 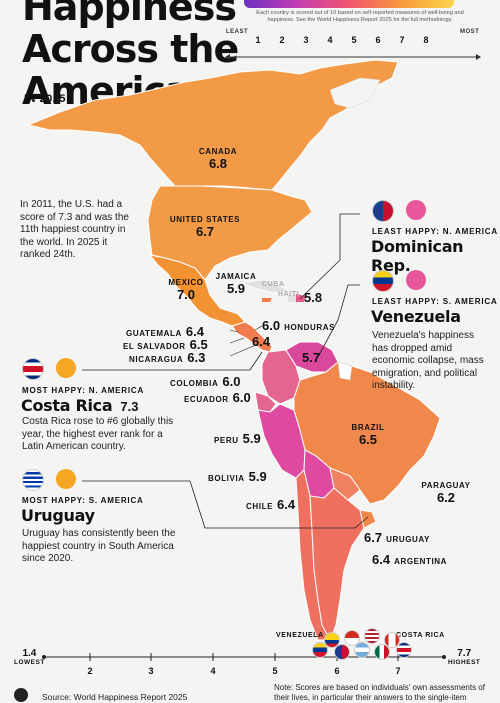 I want to click on most-sa-country: Uruguay, so click(x=58, y=515).